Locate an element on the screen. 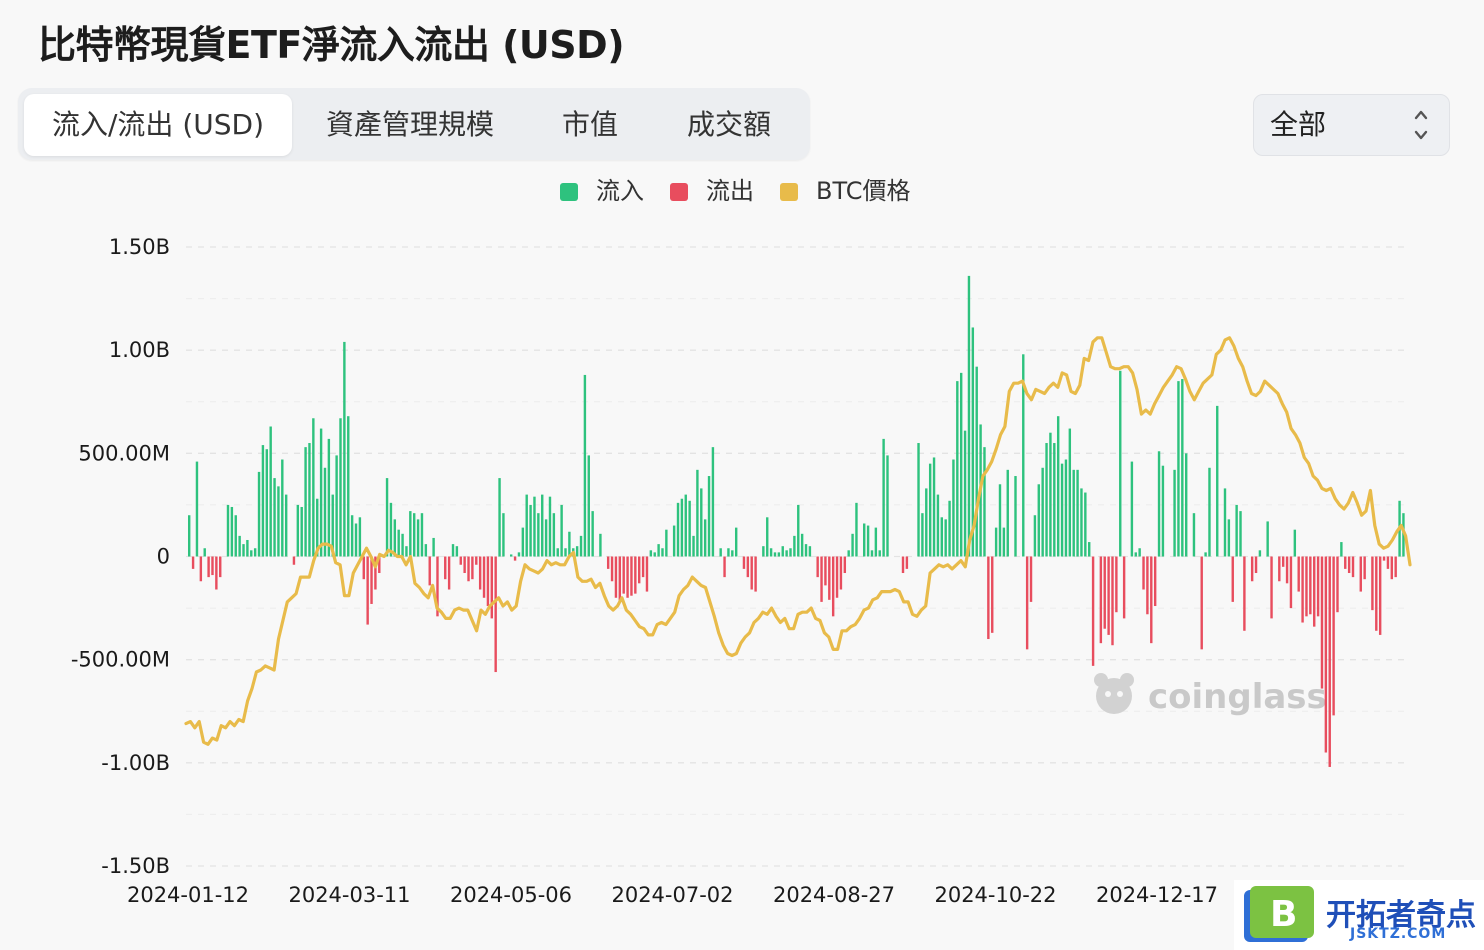  coinglass-logo-icon is located at coordinates (1114, 693).